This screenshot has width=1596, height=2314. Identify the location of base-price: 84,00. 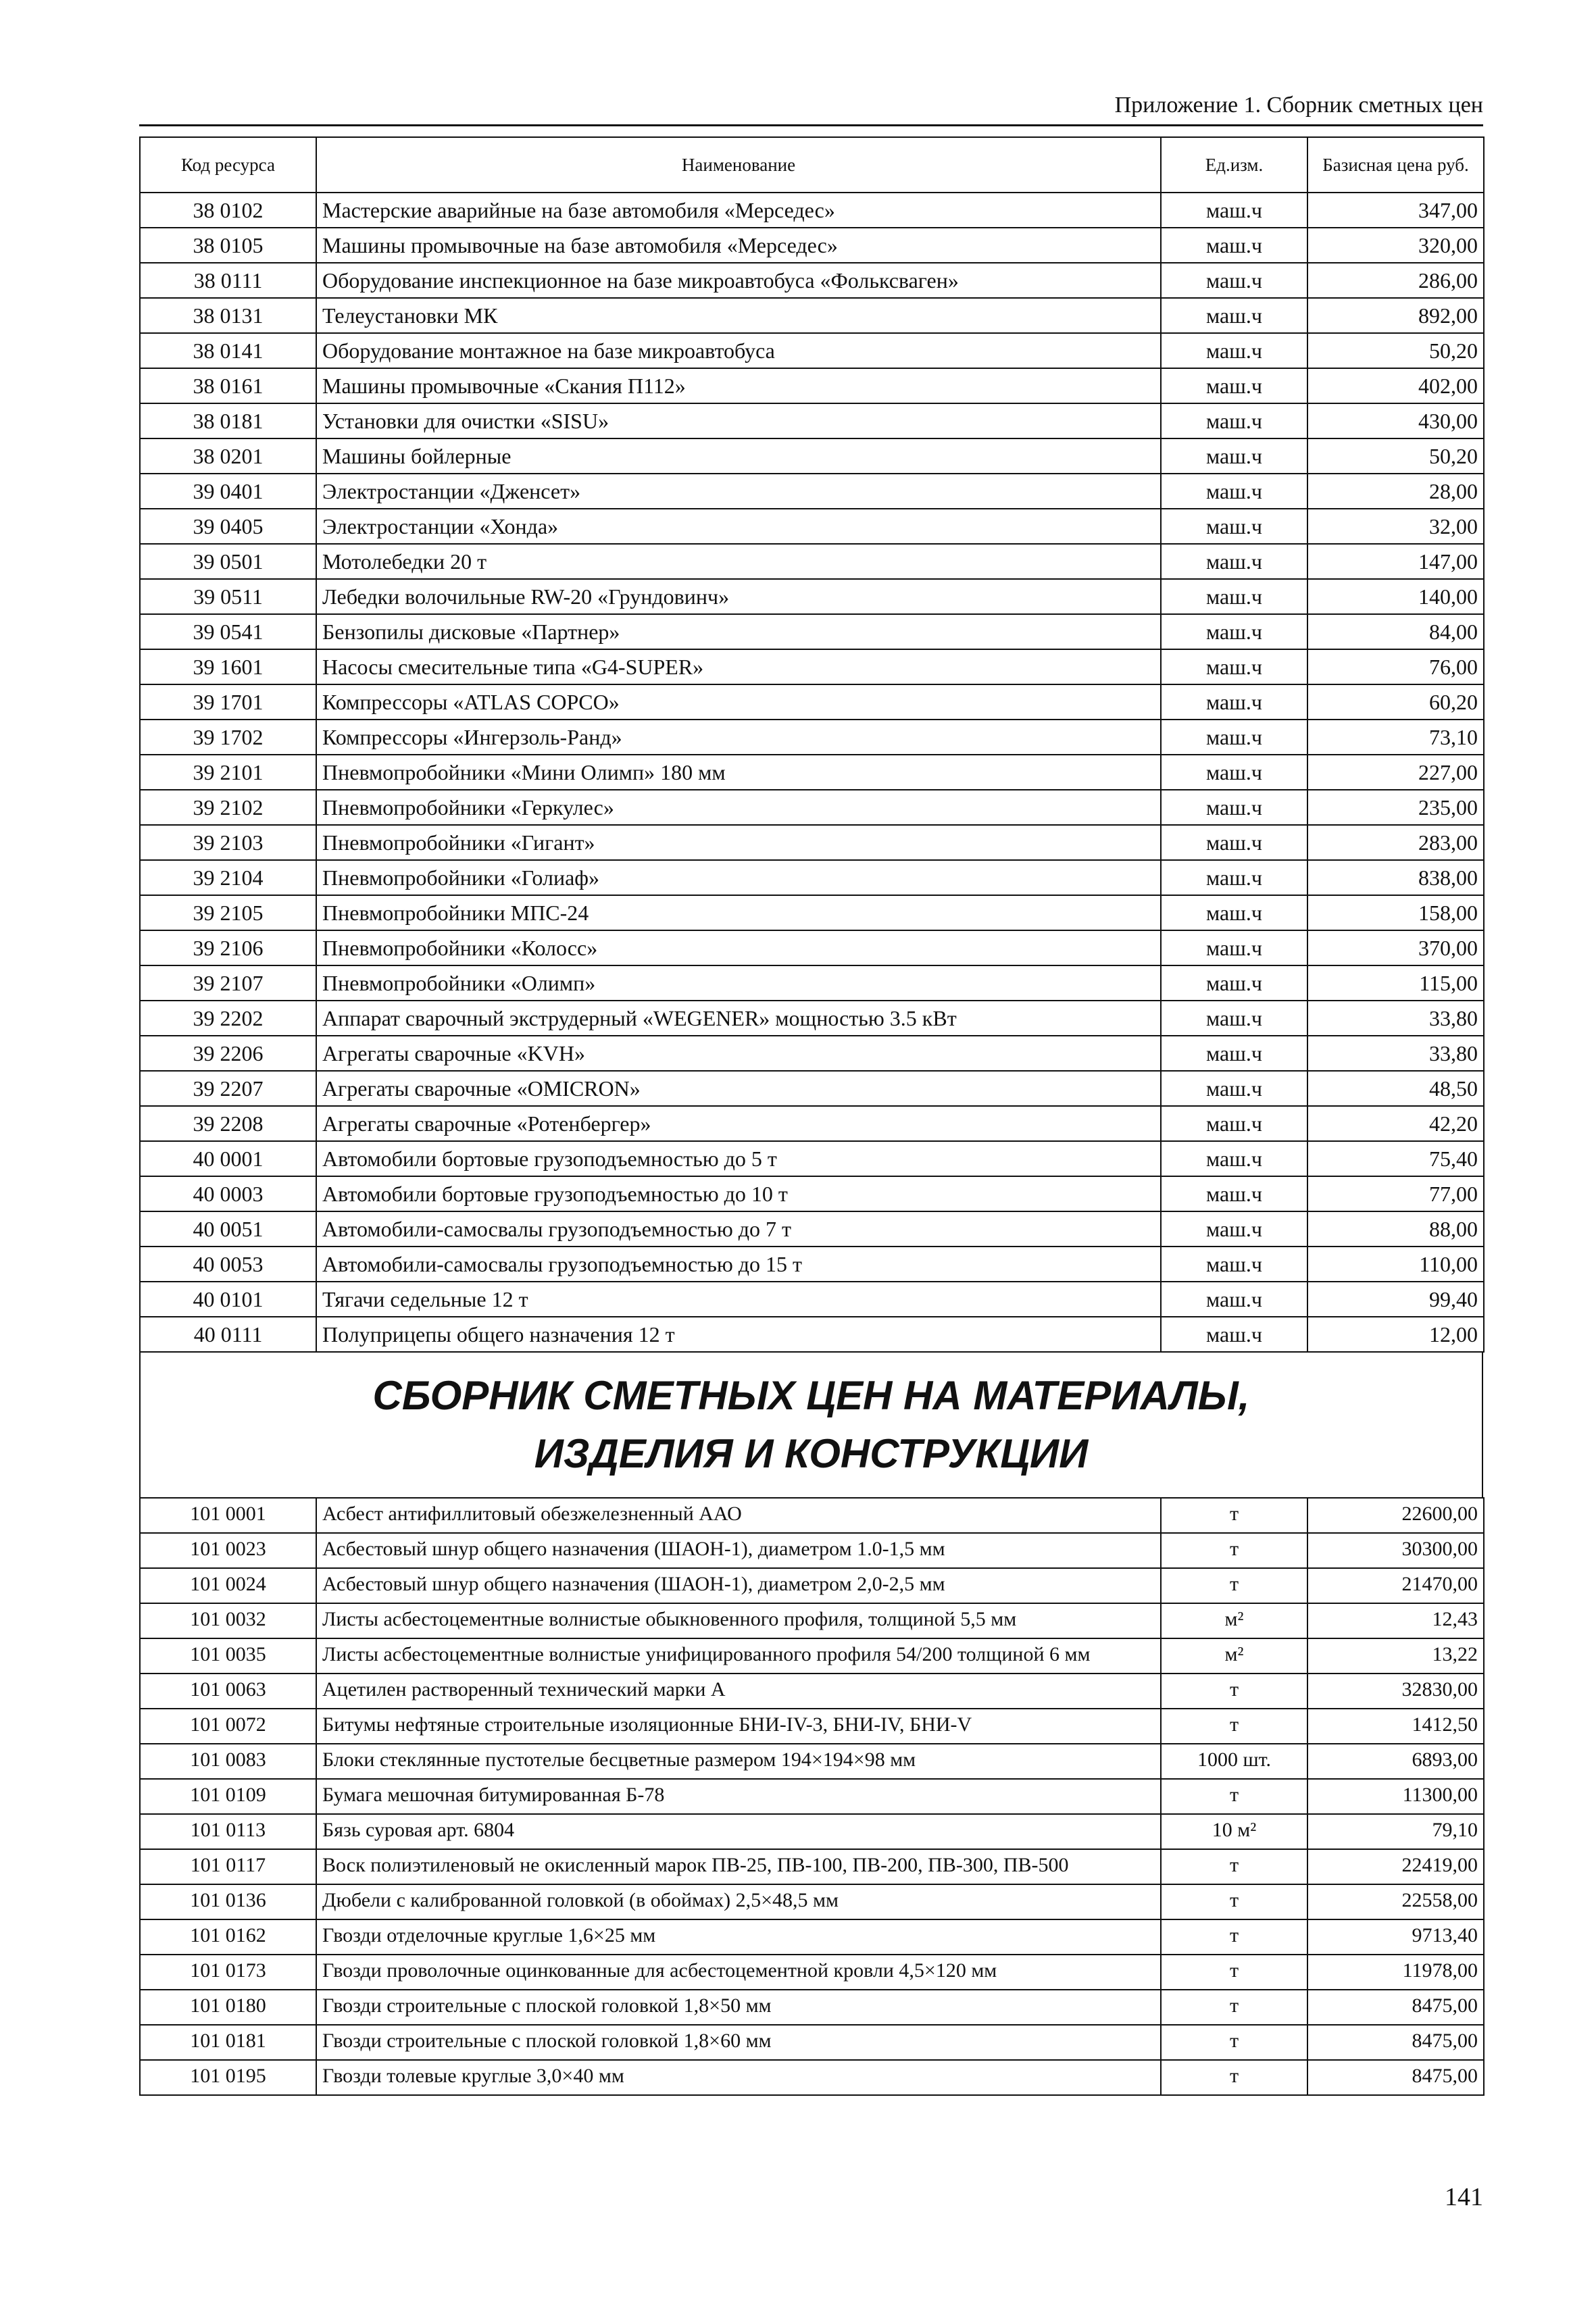
(1396, 632).